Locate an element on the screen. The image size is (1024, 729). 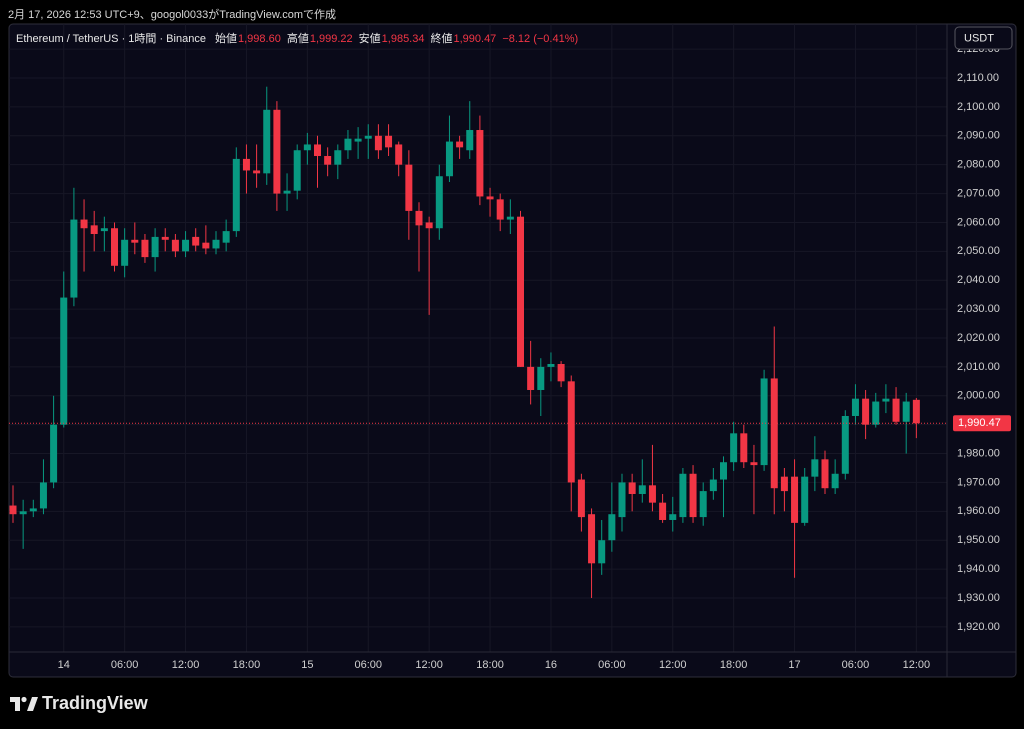
ohlc-value: 1,998.60 is located at coordinates (259, 39).